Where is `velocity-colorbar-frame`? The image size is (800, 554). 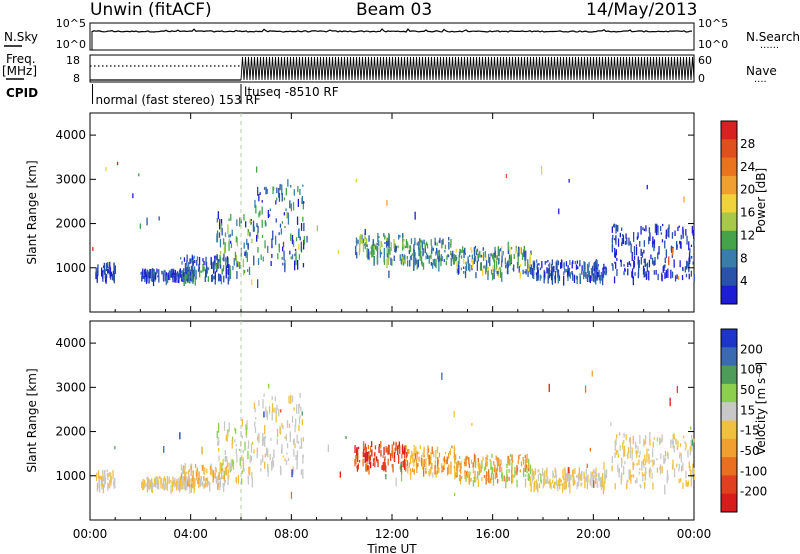
velocity-colorbar-frame is located at coordinates (729, 420).